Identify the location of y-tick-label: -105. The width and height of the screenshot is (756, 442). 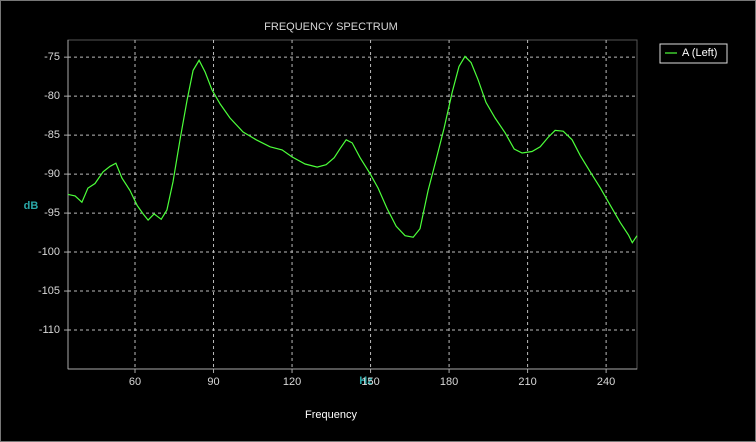
(49, 291).